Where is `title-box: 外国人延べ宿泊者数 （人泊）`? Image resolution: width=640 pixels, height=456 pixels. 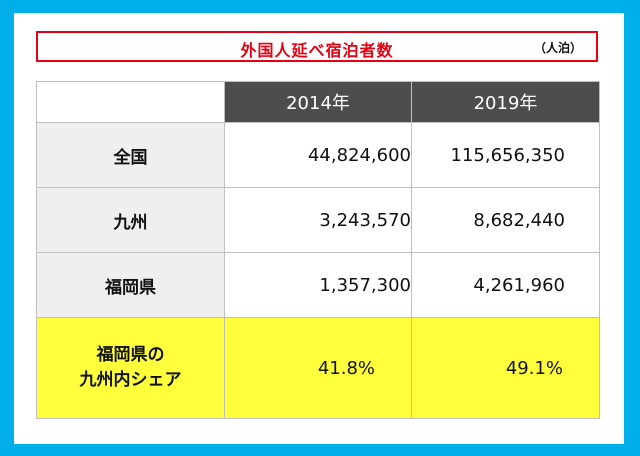 title-box: 外国人延べ宿泊者数 （人泊） is located at coordinates (317, 46).